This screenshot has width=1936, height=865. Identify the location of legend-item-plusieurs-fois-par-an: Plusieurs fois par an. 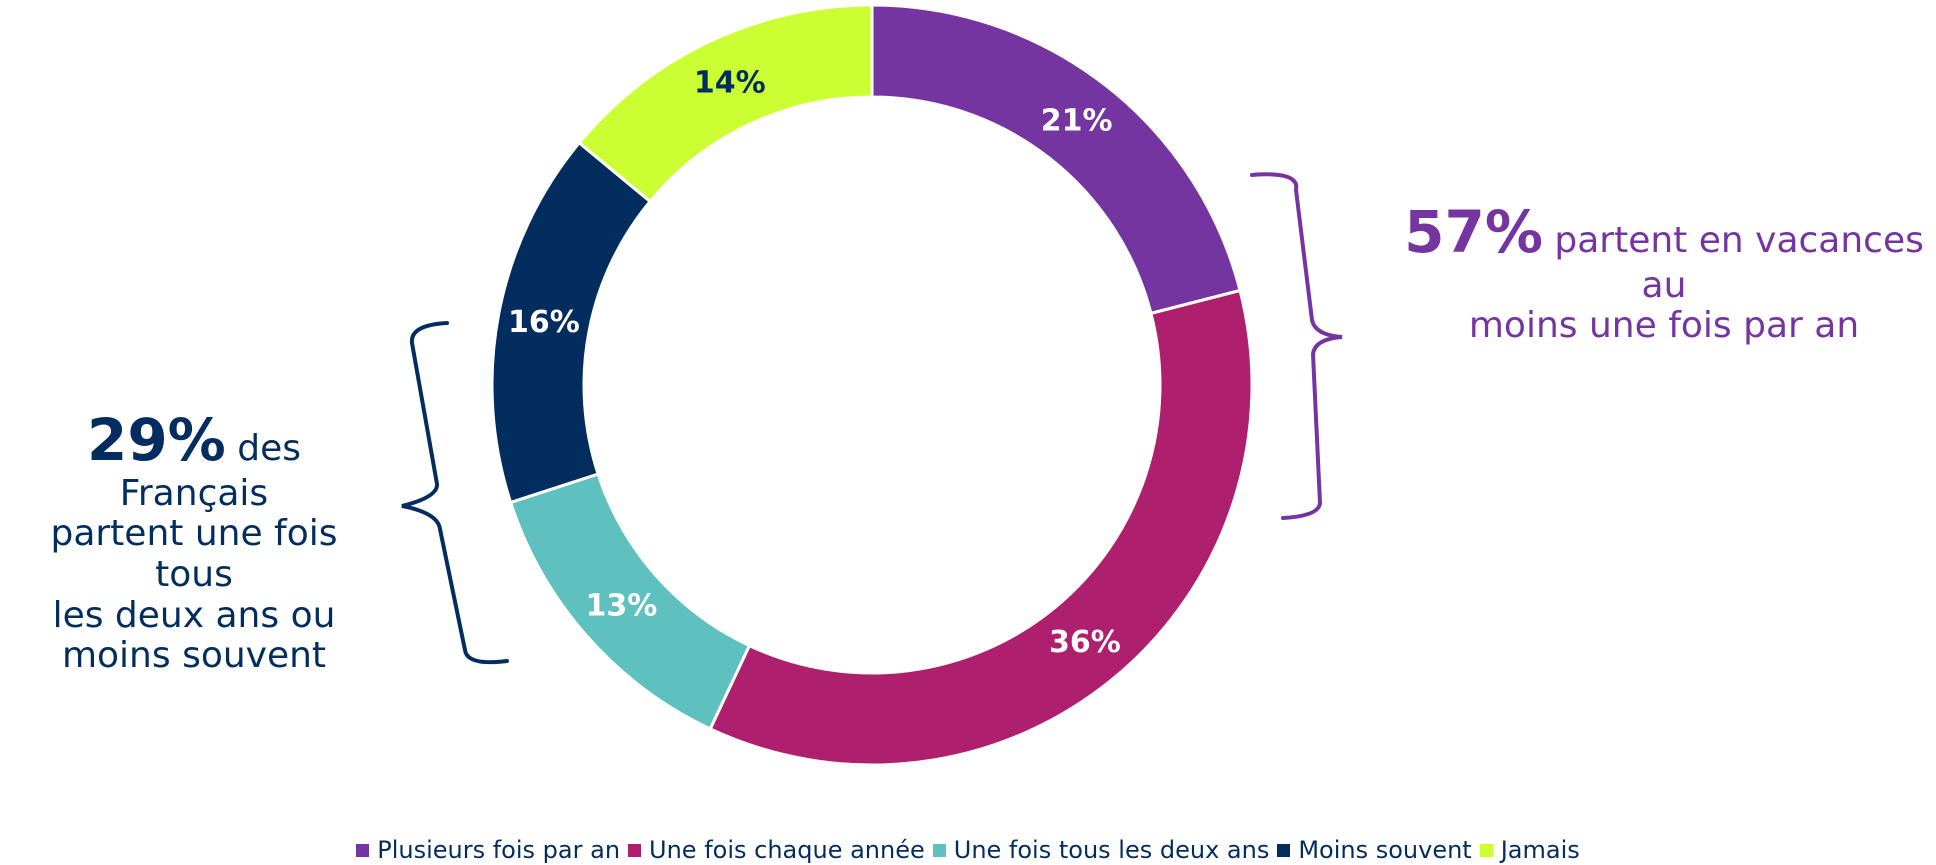
(488, 850).